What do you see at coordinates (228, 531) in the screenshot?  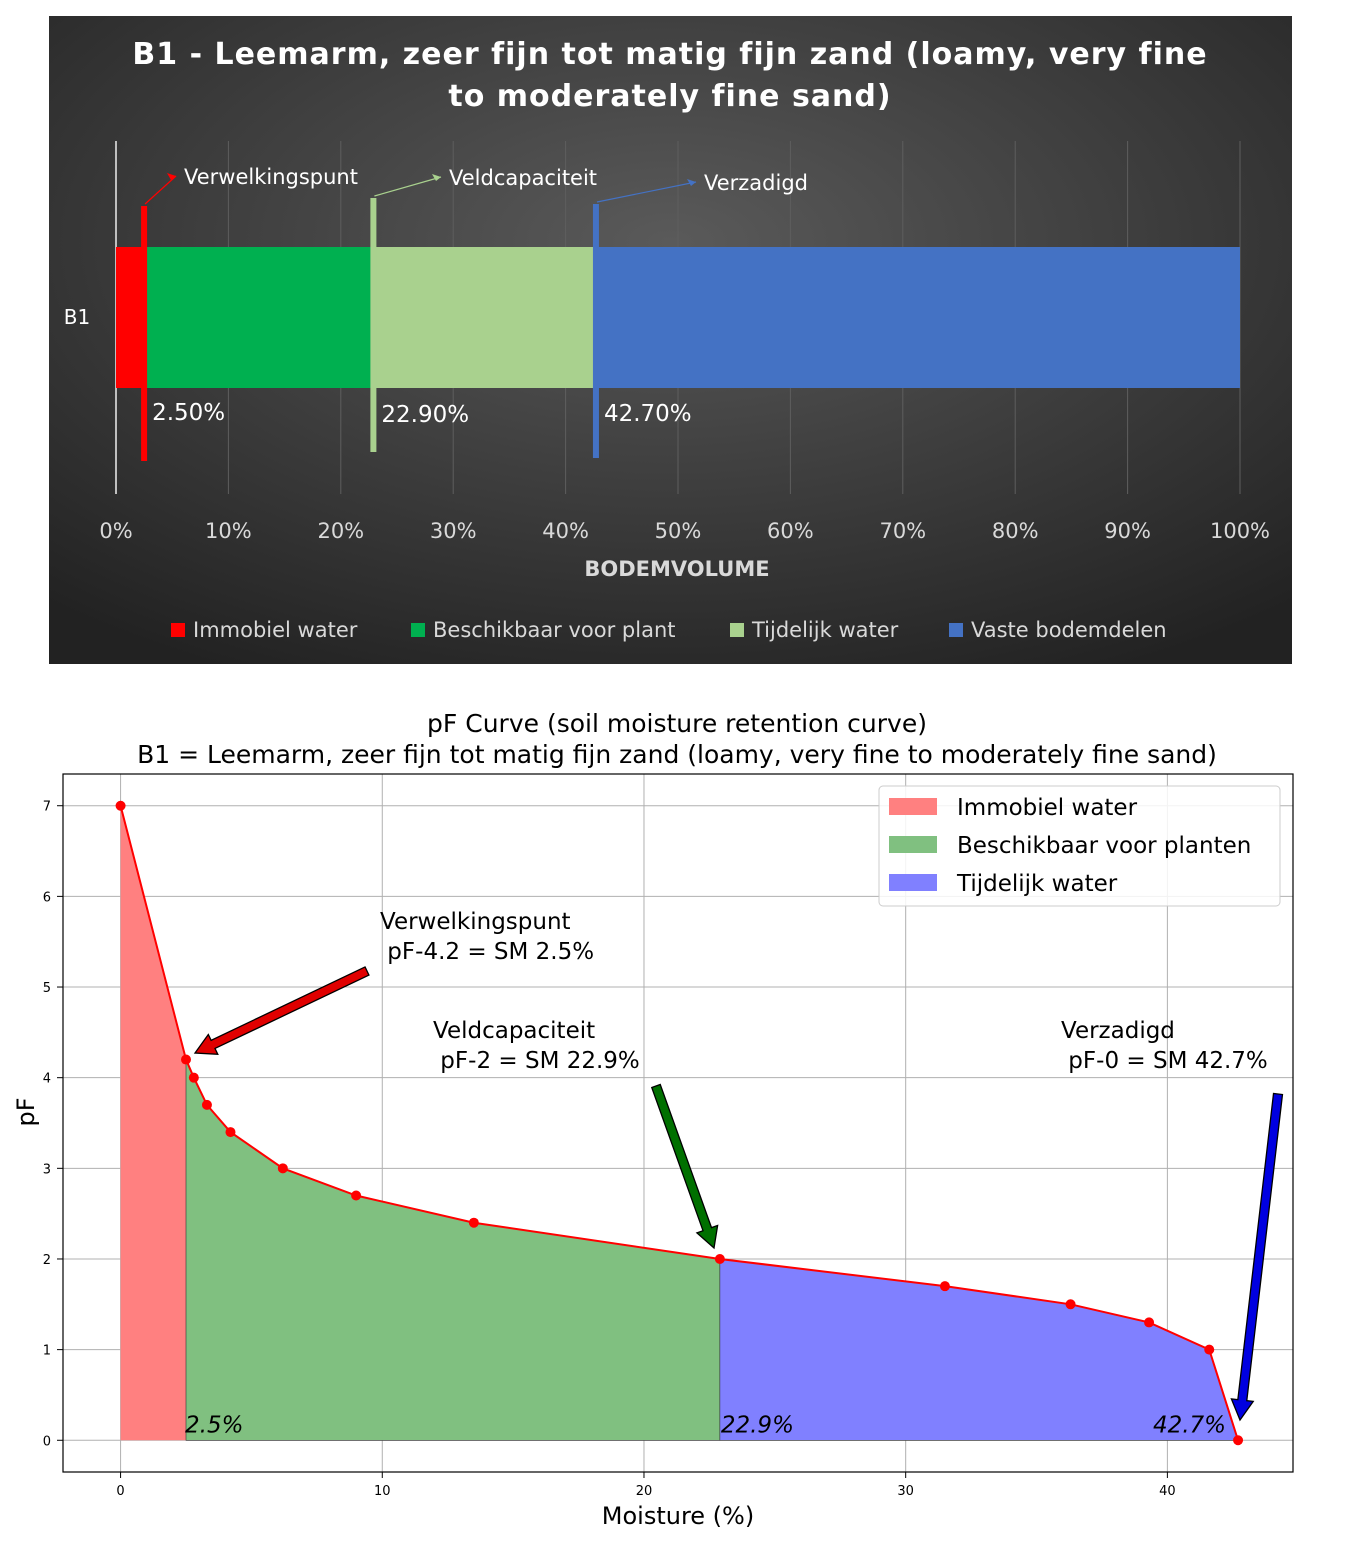 I see `chart1-x-tick-label: 10%` at bounding box center [228, 531].